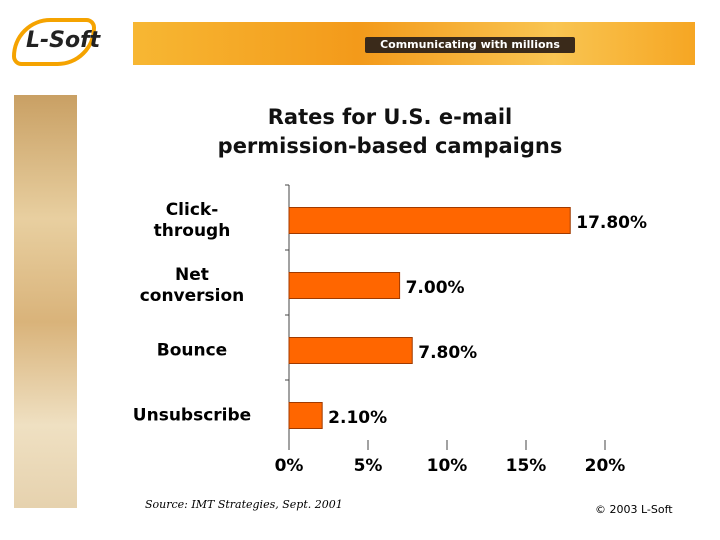  I want to click on value-label: 2.10%, so click(358, 417).